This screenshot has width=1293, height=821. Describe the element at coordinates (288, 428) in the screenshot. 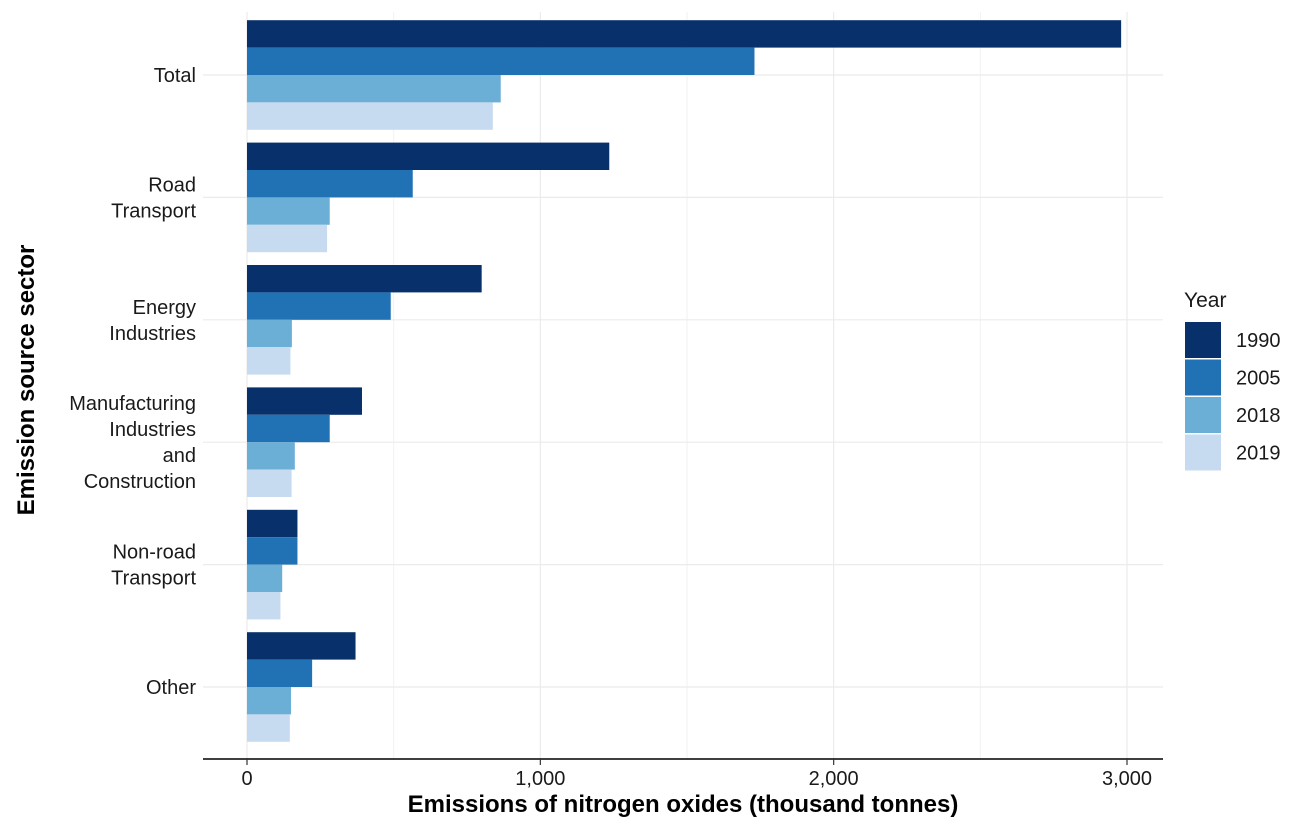

I see `bar-manufacturing-industries-and-construction-2005` at that location.